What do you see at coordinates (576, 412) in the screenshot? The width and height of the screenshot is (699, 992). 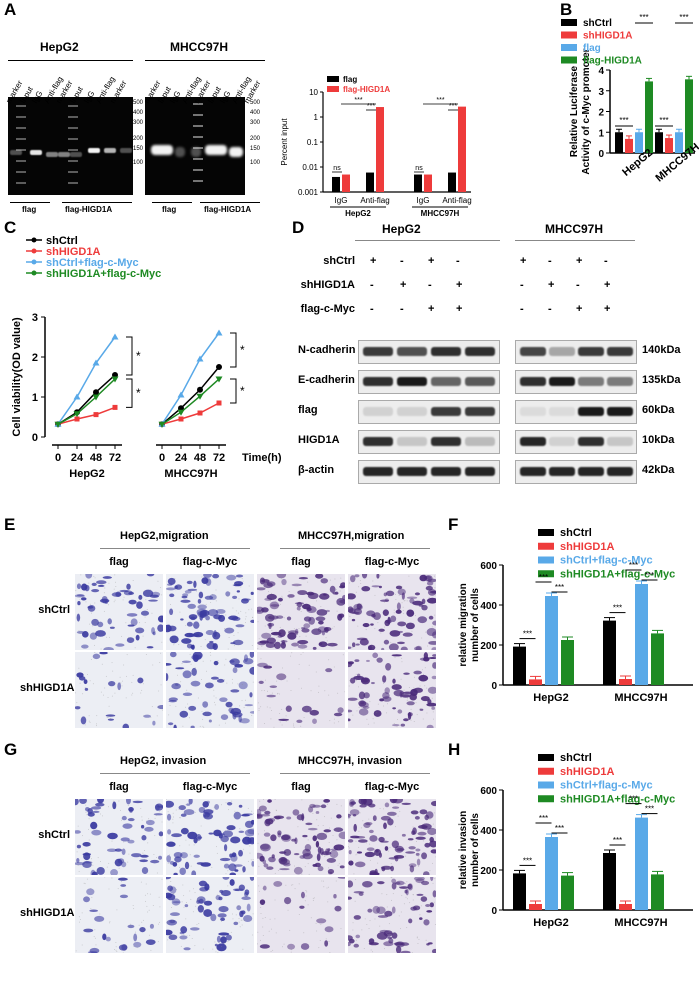 I see `blot-strip-mhcc` at bounding box center [576, 412].